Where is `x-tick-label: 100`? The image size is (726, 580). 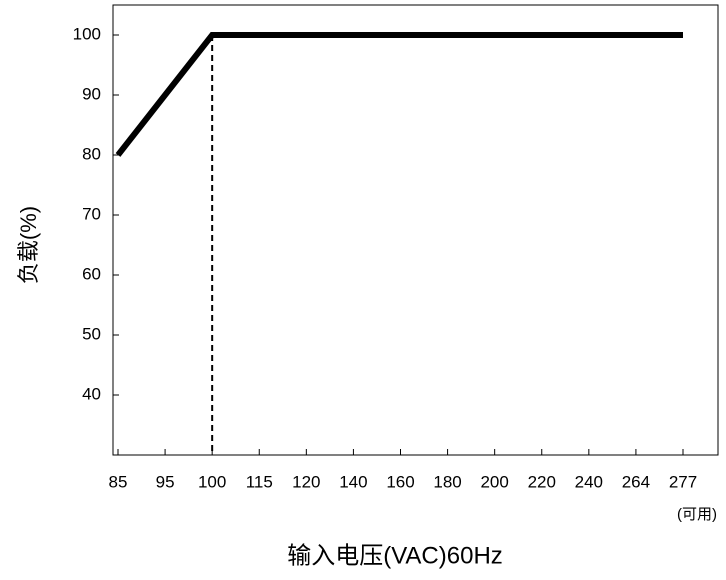
x-tick-label: 100 is located at coordinates (212, 481).